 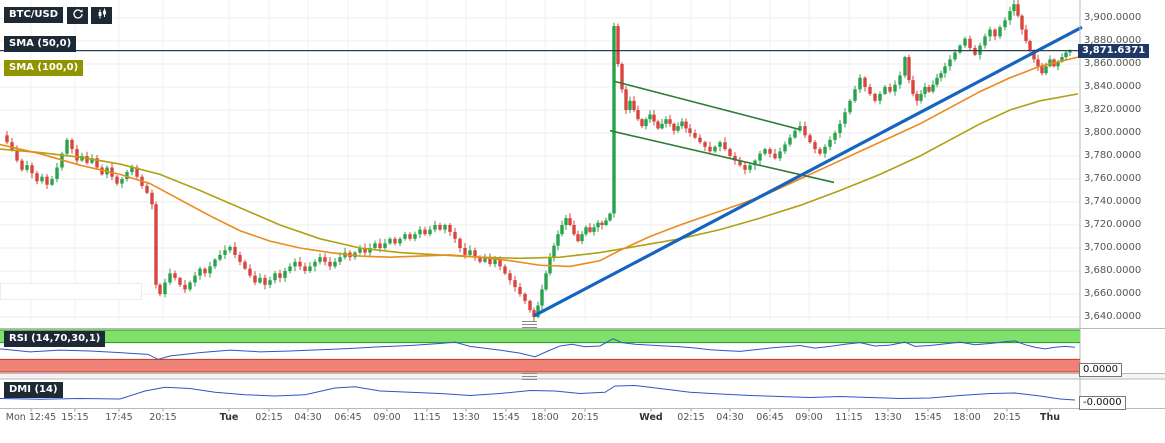 What do you see at coordinates (40, 44) in the screenshot?
I see `sma50-legend-badge: SMA (50,0)` at bounding box center [40, 44].